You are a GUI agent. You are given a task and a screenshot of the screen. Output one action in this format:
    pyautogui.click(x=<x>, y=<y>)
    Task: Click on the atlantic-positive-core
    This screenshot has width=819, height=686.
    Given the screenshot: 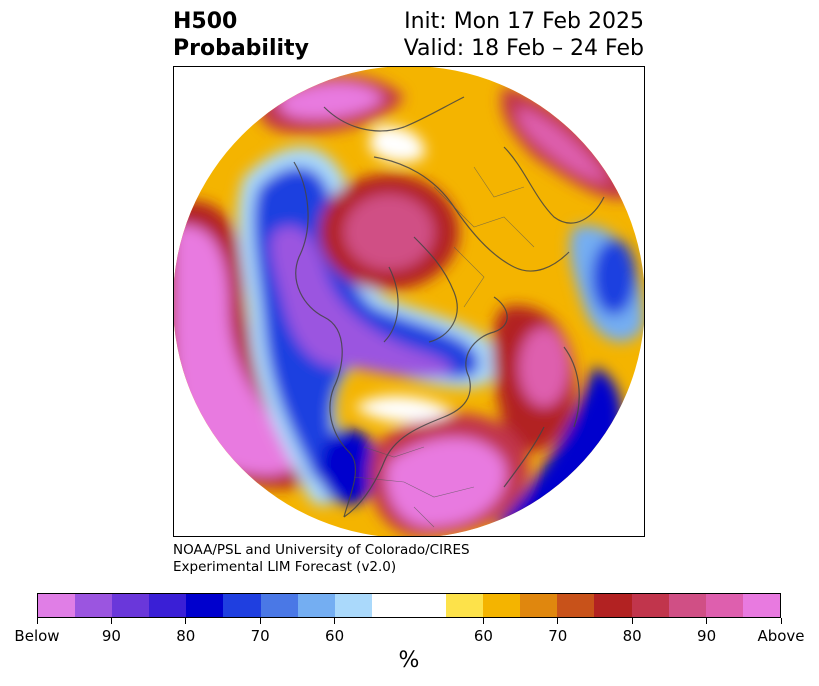 What is the action you would take?
    pyautogui.click(x=446, y=482)
    